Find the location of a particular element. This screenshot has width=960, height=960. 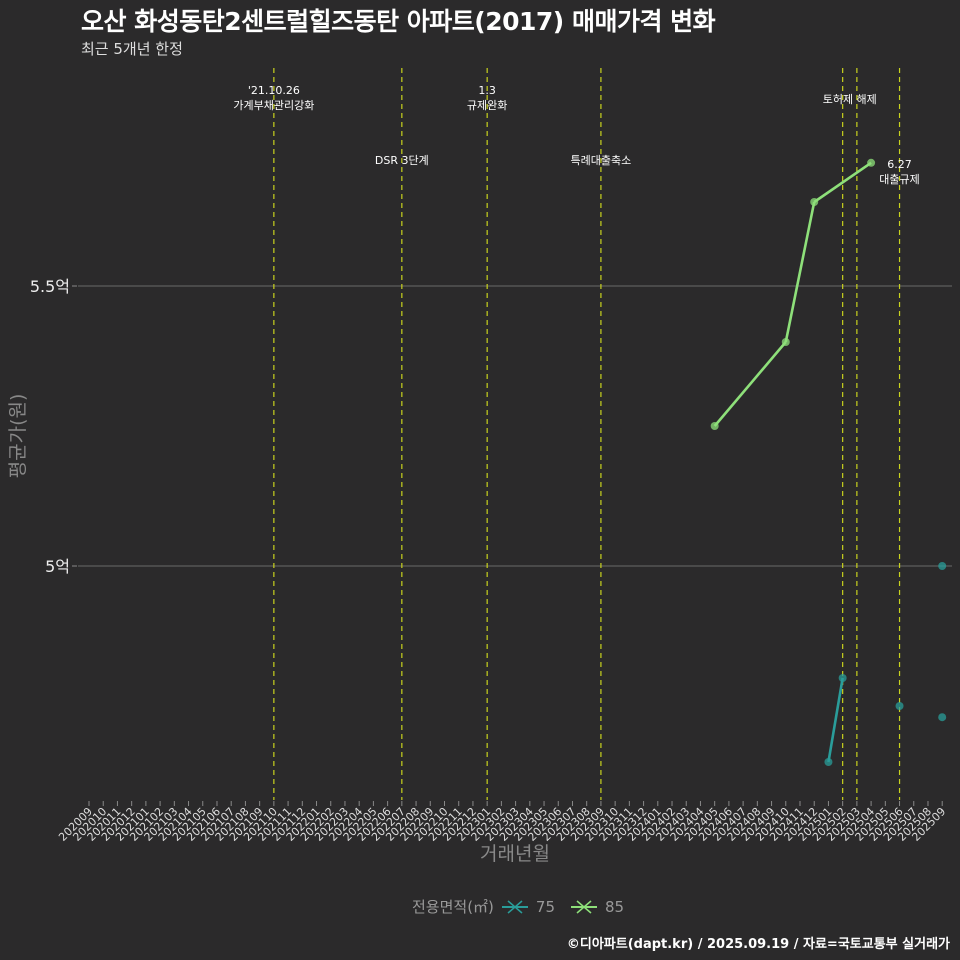

legend-label-75: 75 is located at coordinates (545, 906).